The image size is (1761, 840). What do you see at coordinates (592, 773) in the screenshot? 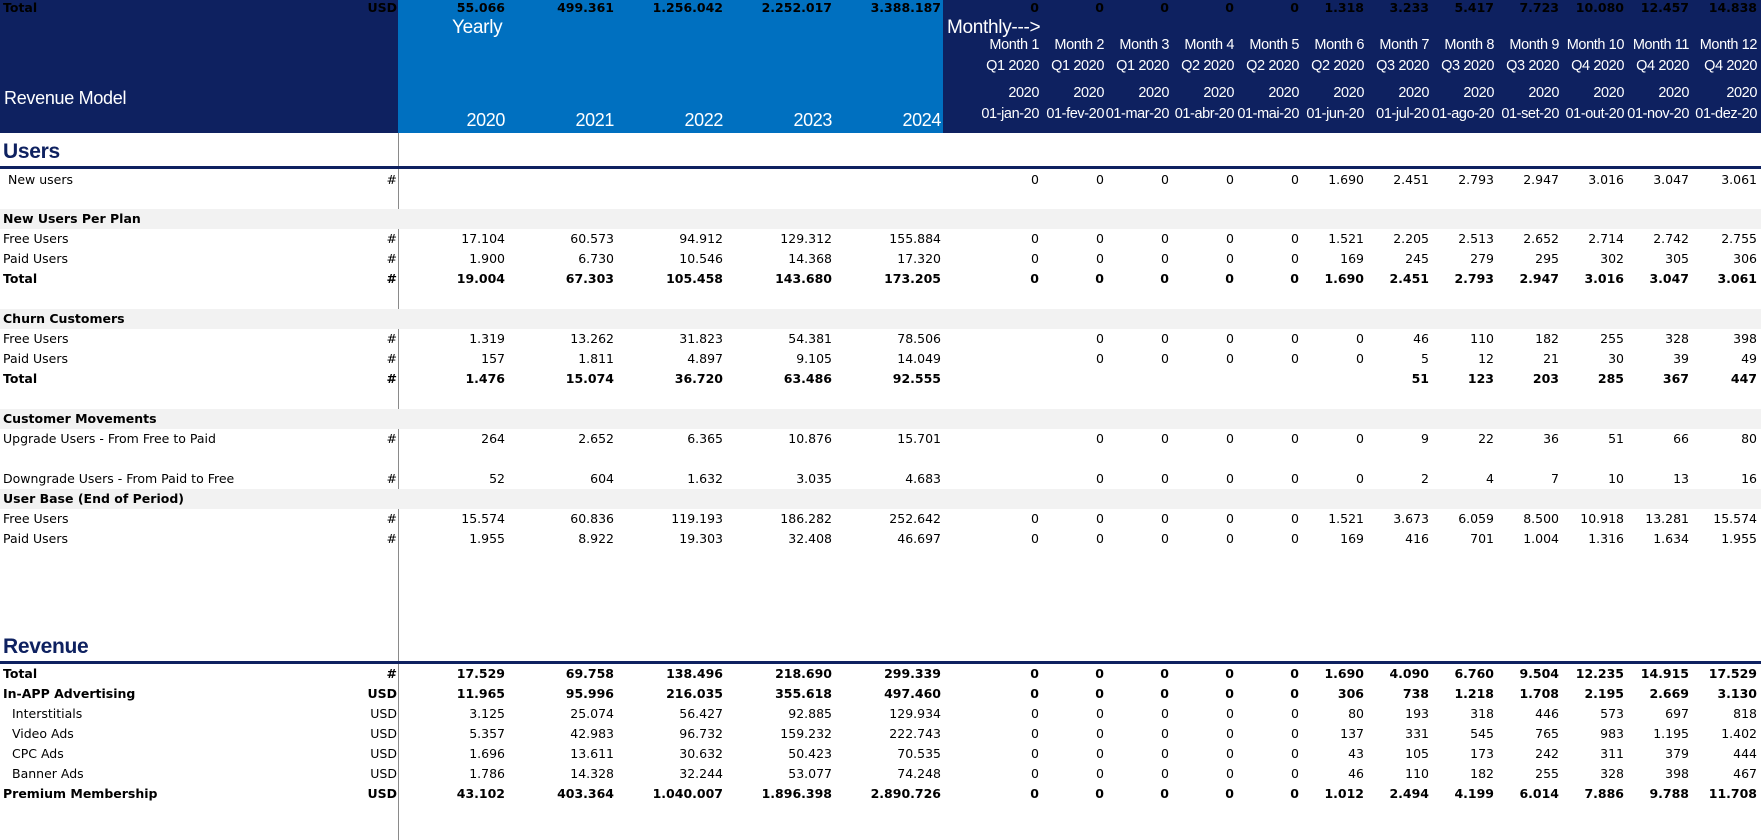
I see `yearly-cell: 14.328` at bounding box center [592, 773].